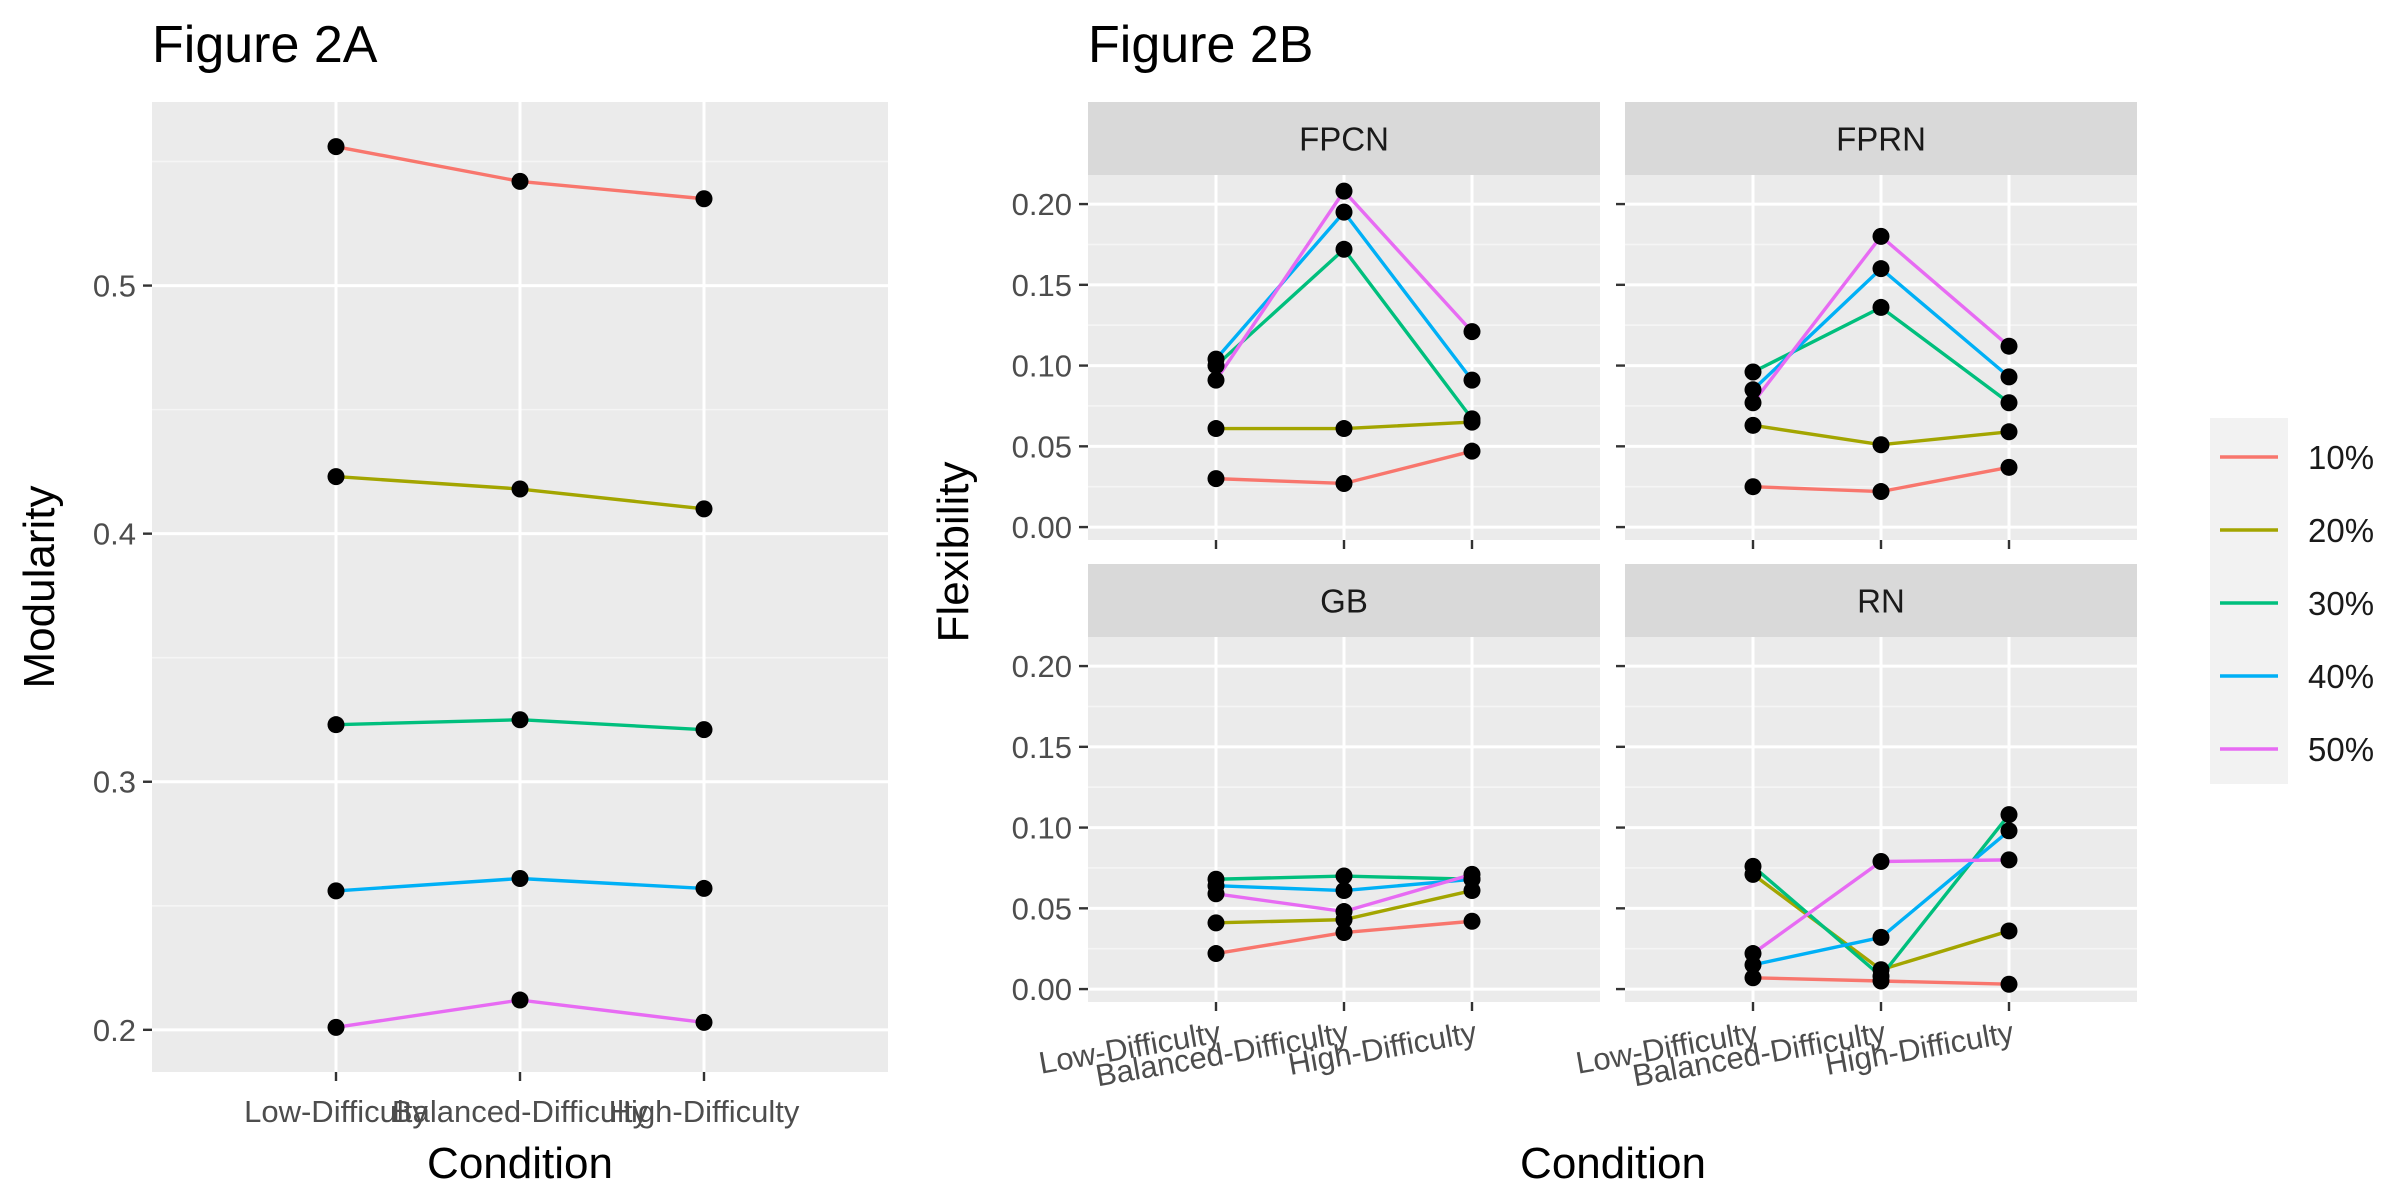 The width and height of the screenshot is (2400, 1200). What do you see at coordinates (2341, 749) in the screenshot?
I see `legend-label: 50%` at bounding box center [2341, 749].